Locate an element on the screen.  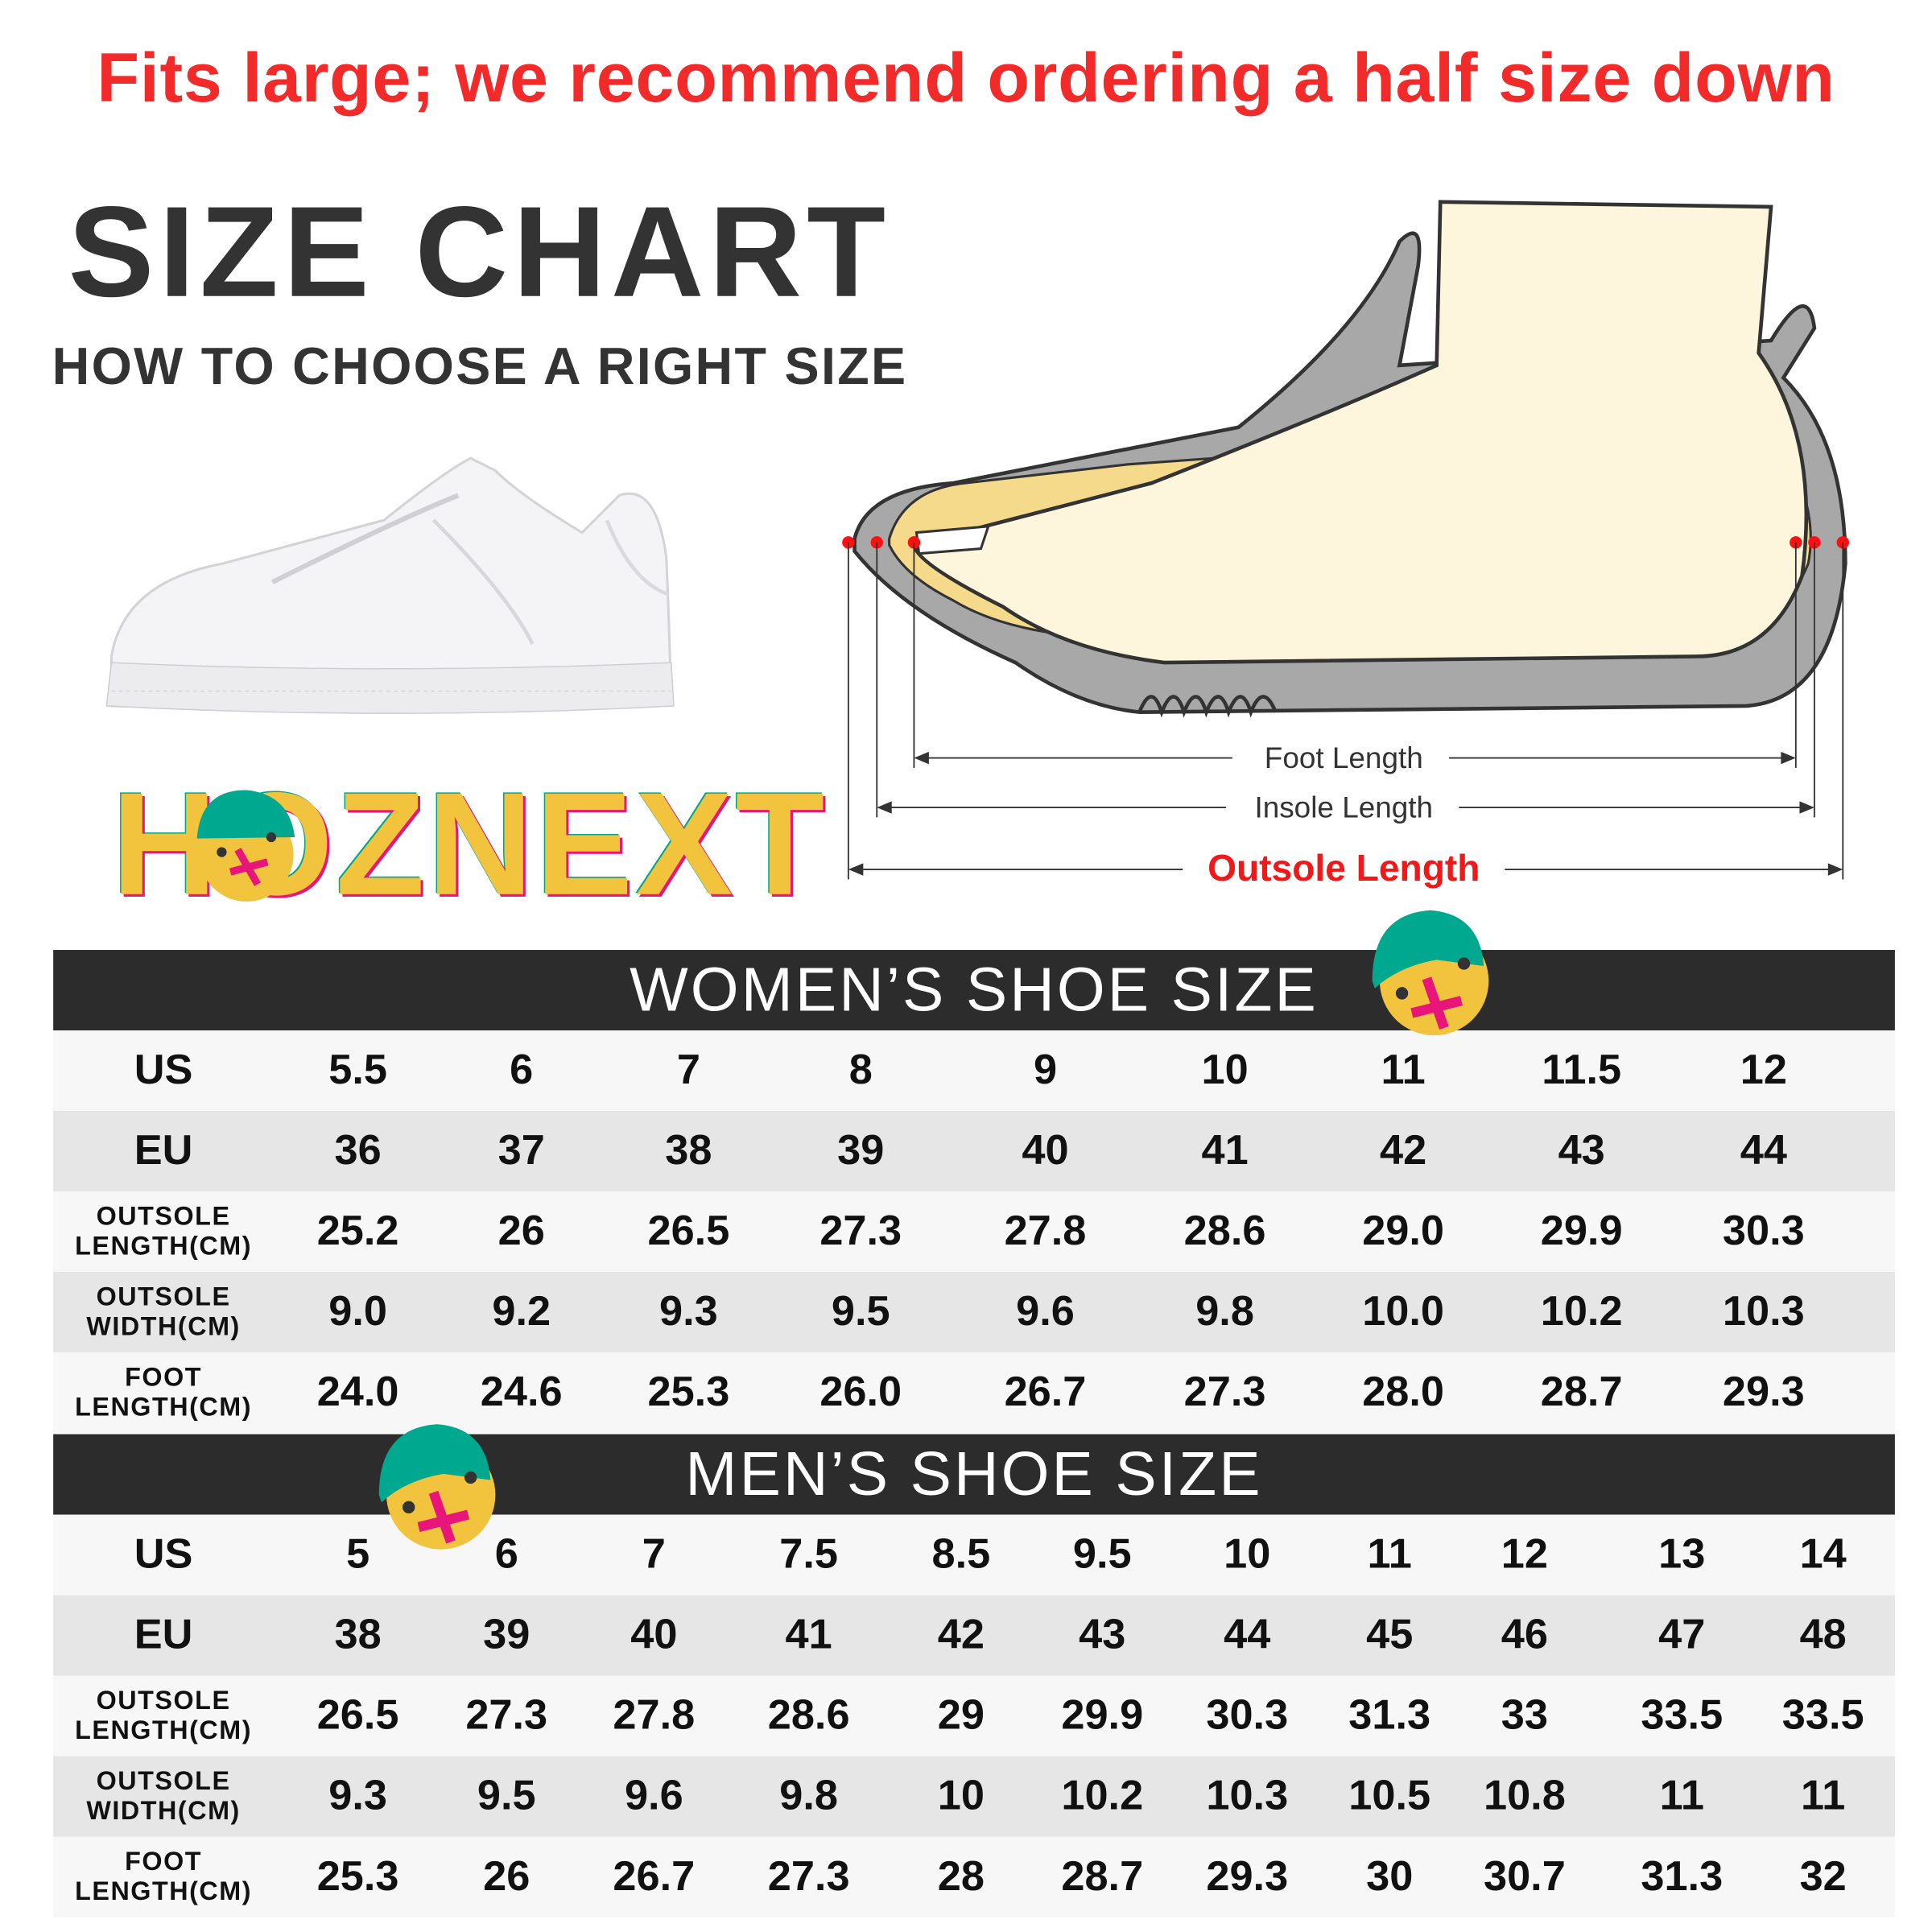
brand-logo: HOZNEXT is located at coordinates (467, 845).